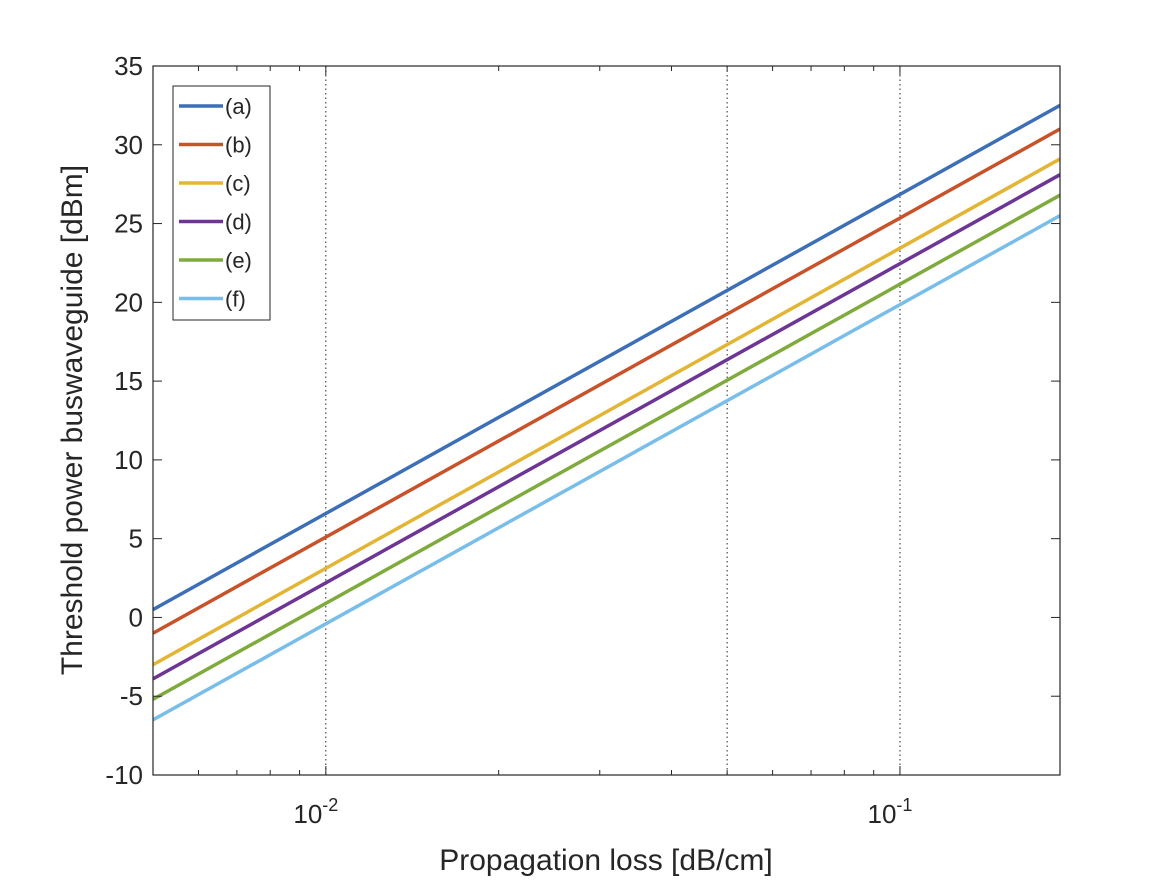  I want to click on legend-label-2: (c), so click(238, 183).